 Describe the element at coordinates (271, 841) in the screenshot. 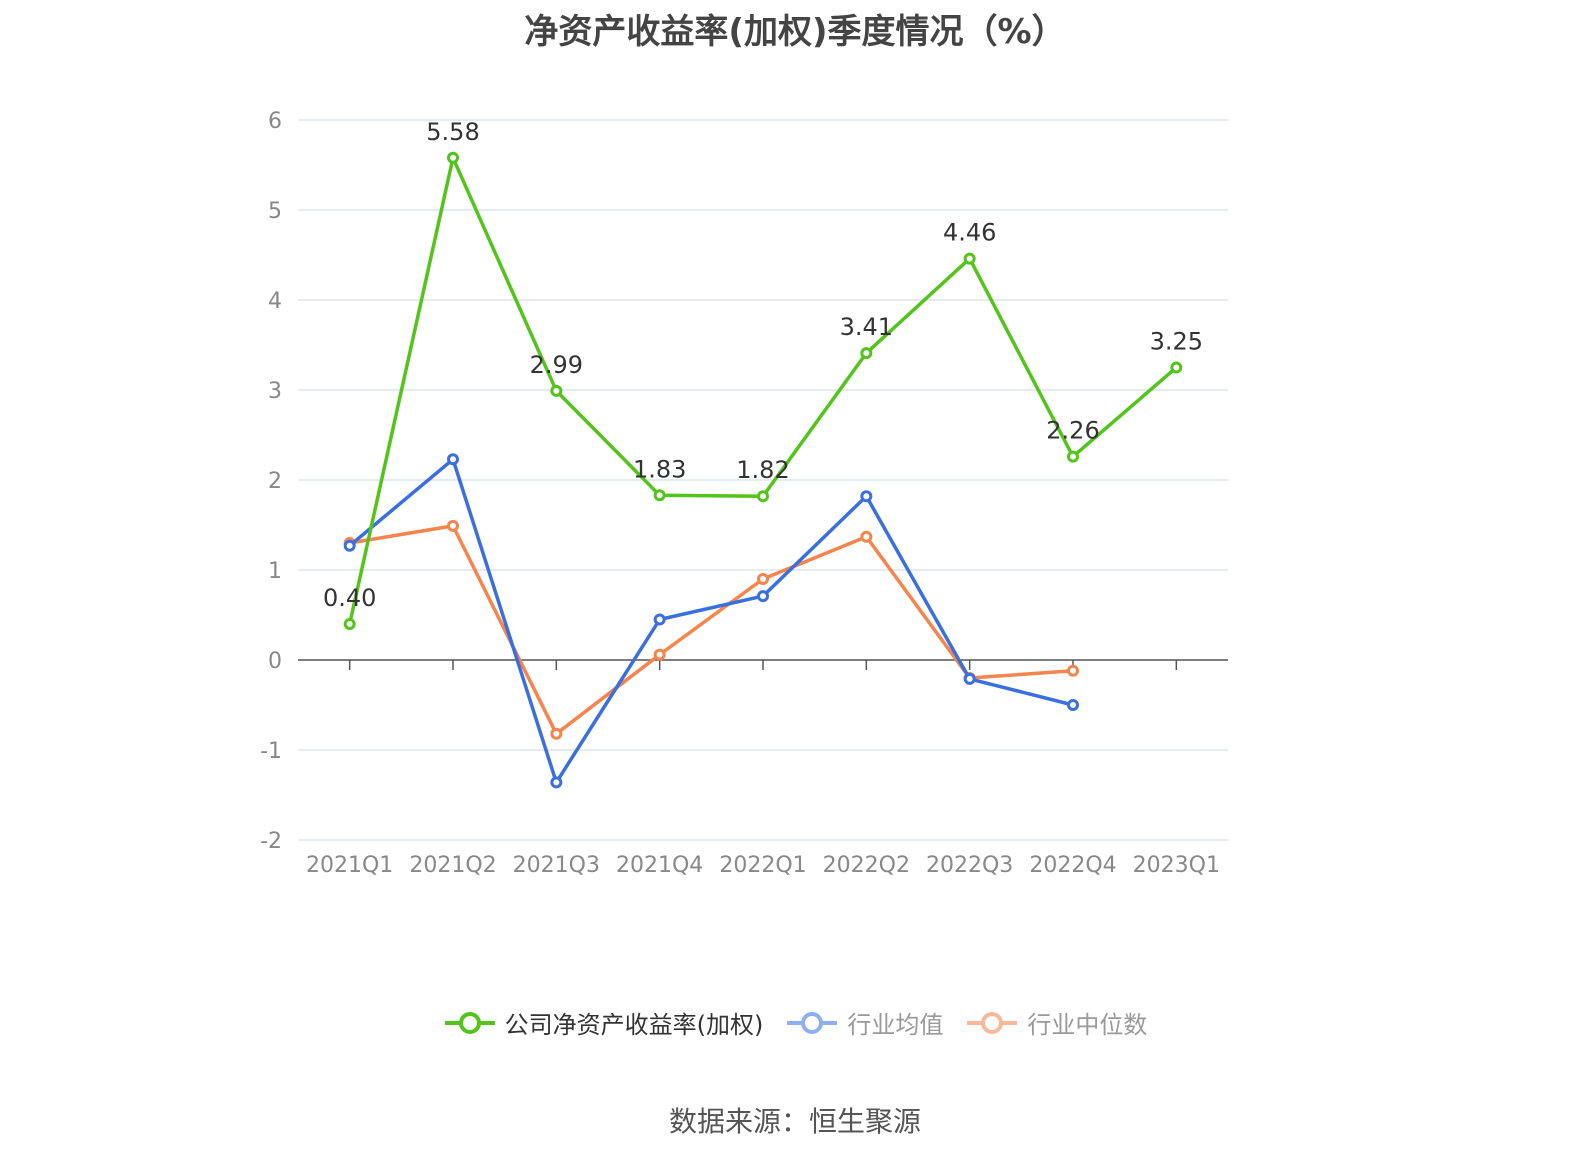

I see `y-tick-label: -2` at that location.